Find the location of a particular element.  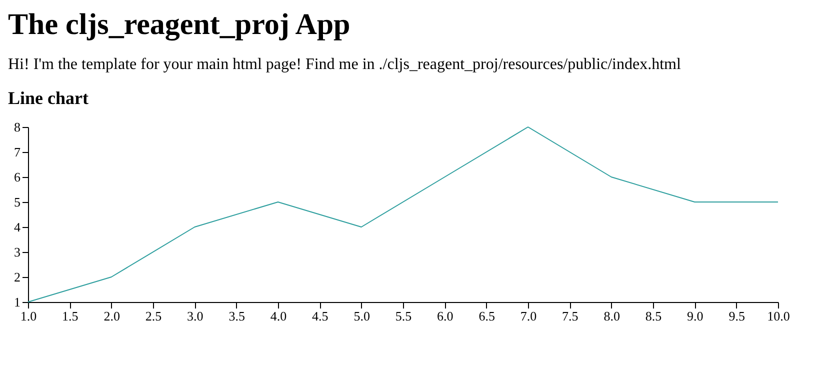

x-tick-label: 4.0 is located at coordinates (278, 316).